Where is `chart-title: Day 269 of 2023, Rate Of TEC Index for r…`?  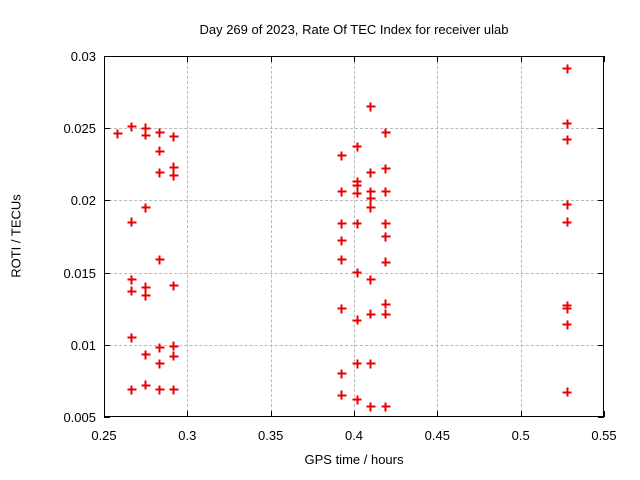 chart-title: Day 269 of 2023, Rate Of TEC Index for r… is located at coordinates (354, 29).